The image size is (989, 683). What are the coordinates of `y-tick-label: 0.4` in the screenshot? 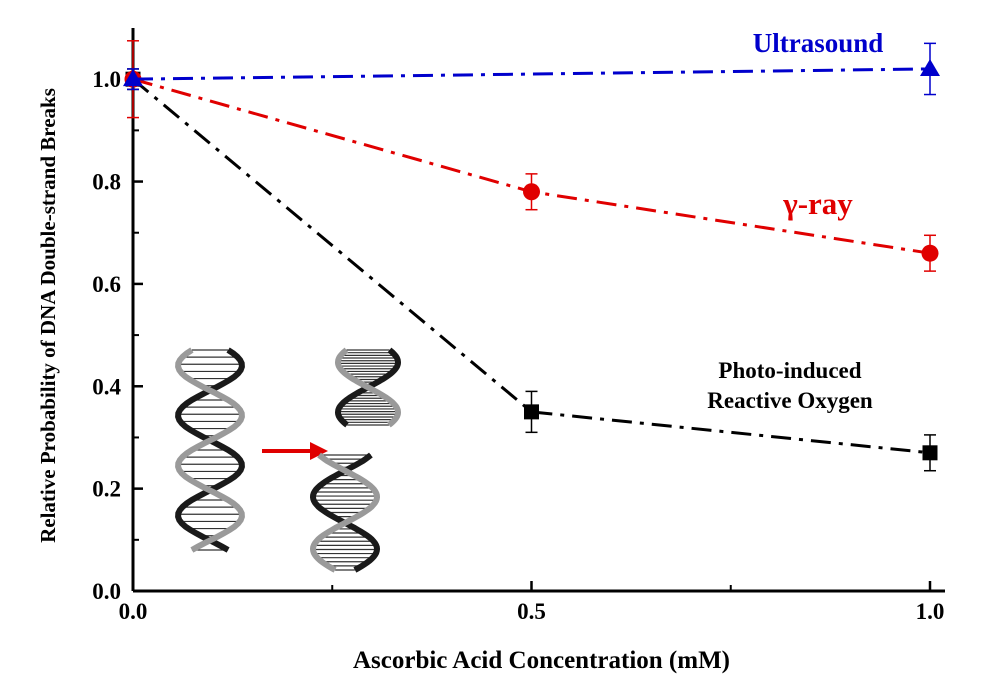 It's located at (106, 386).